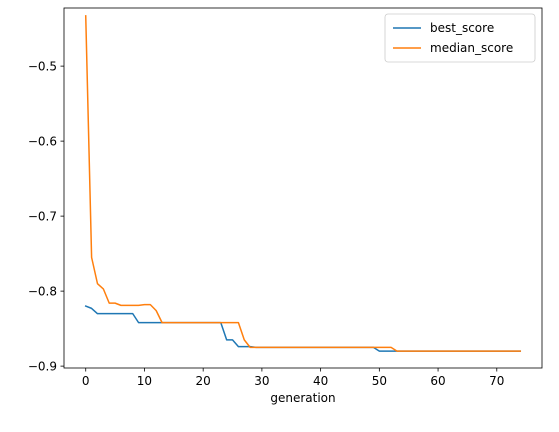 The height and width of the screenshot is (432, 559). I want to click on y-tick-label: −0.8, so click(42, 291).